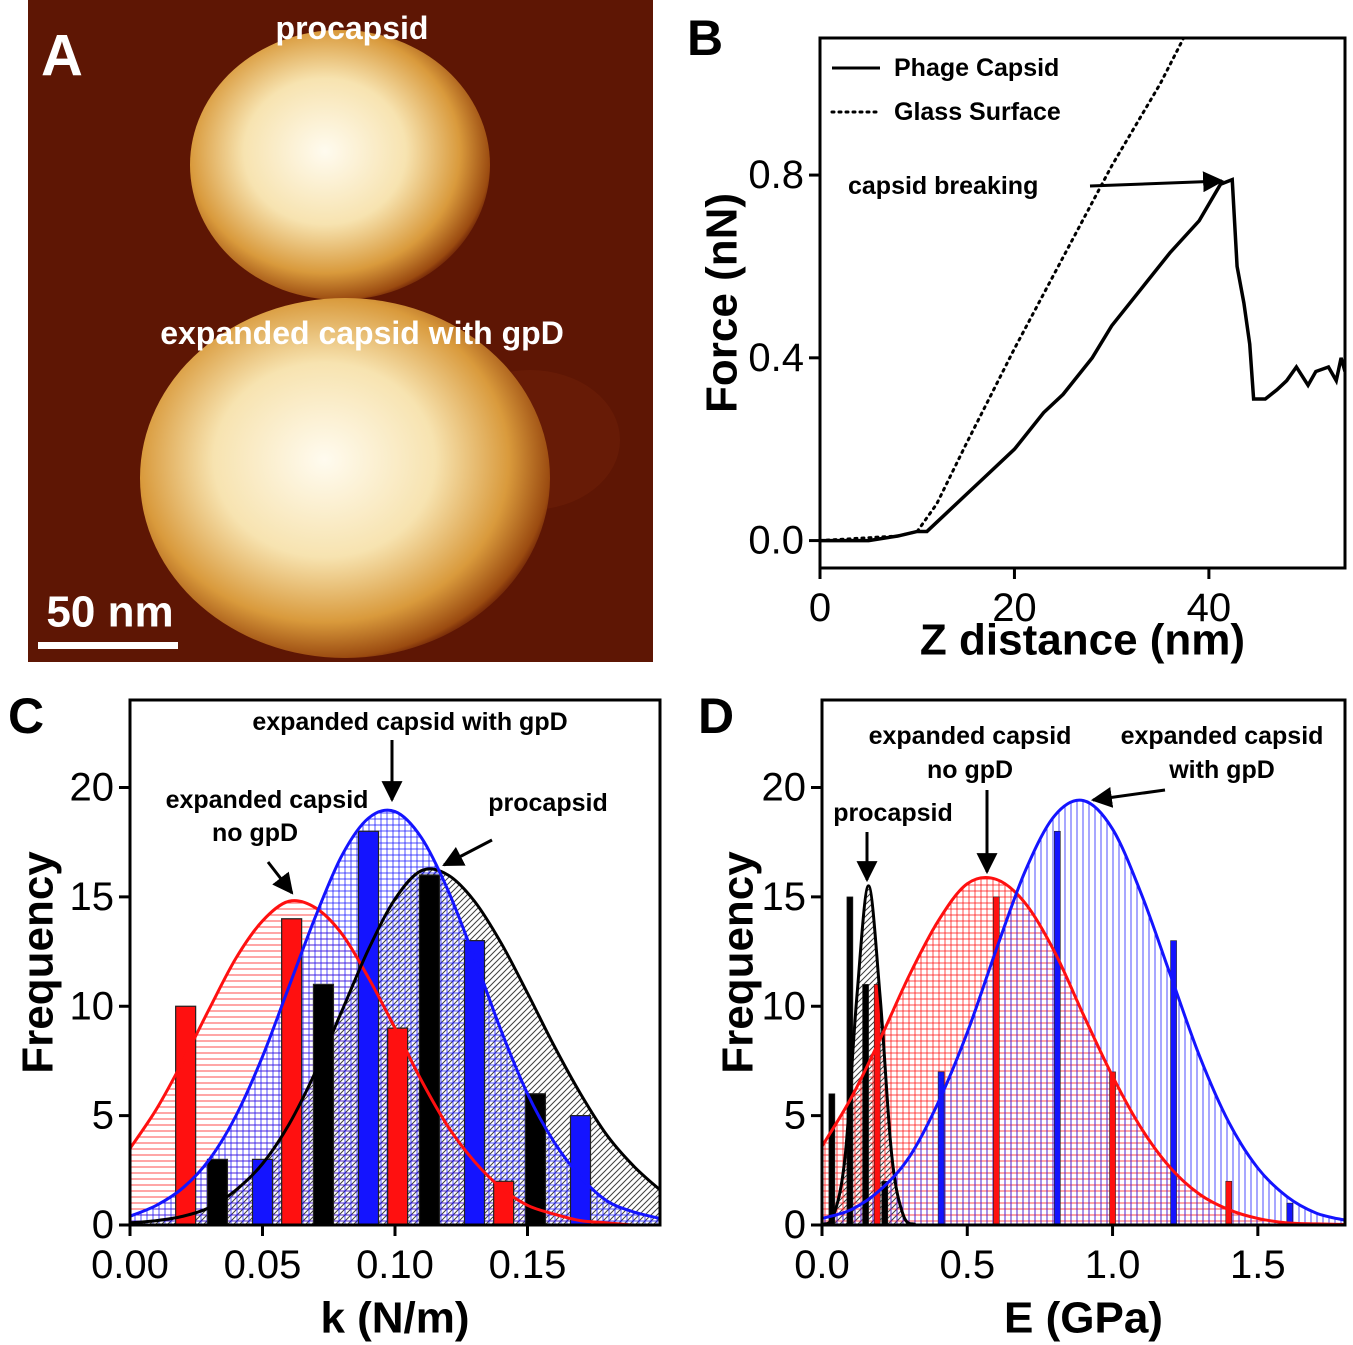 This screenshot has width=1353, height=1345. What do you see at coordinates (352, 28) in the screenshot?
I see `image-annotation: procapsid` at bounding box center [352, 28].